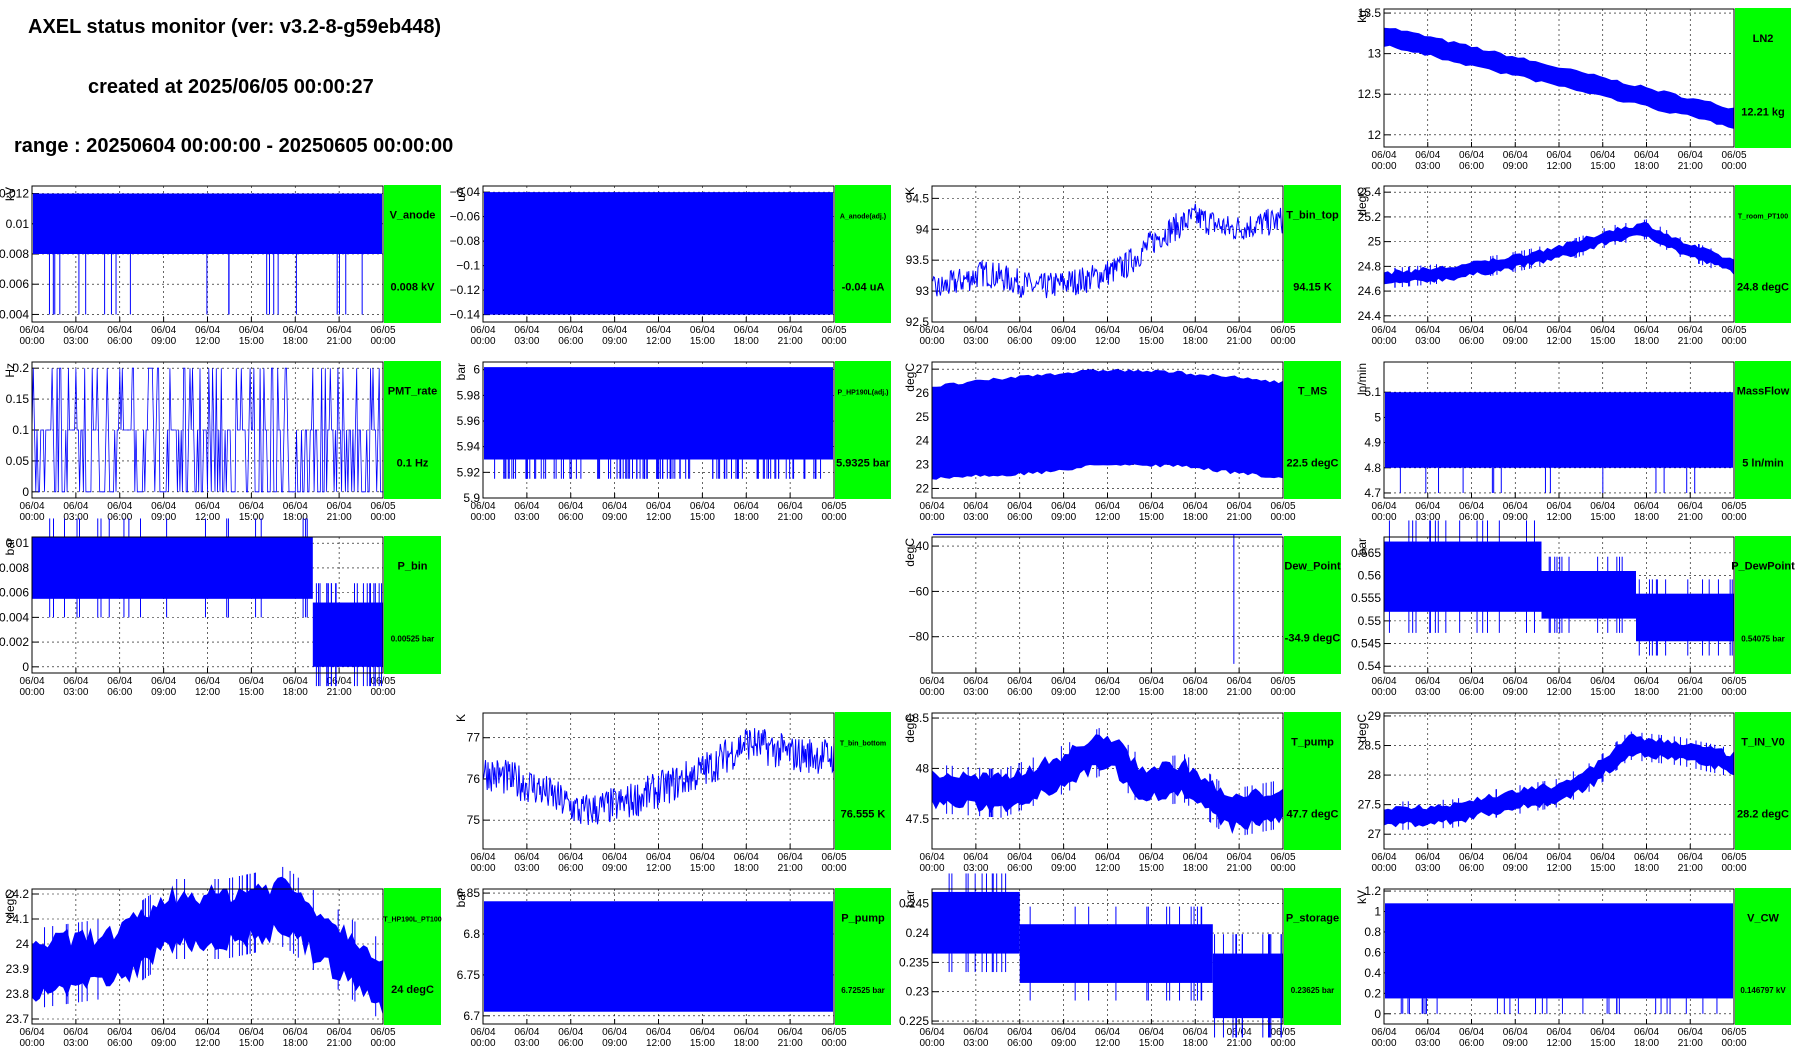  I want to click on y-tick-label: 5.96, so click(469, 421).